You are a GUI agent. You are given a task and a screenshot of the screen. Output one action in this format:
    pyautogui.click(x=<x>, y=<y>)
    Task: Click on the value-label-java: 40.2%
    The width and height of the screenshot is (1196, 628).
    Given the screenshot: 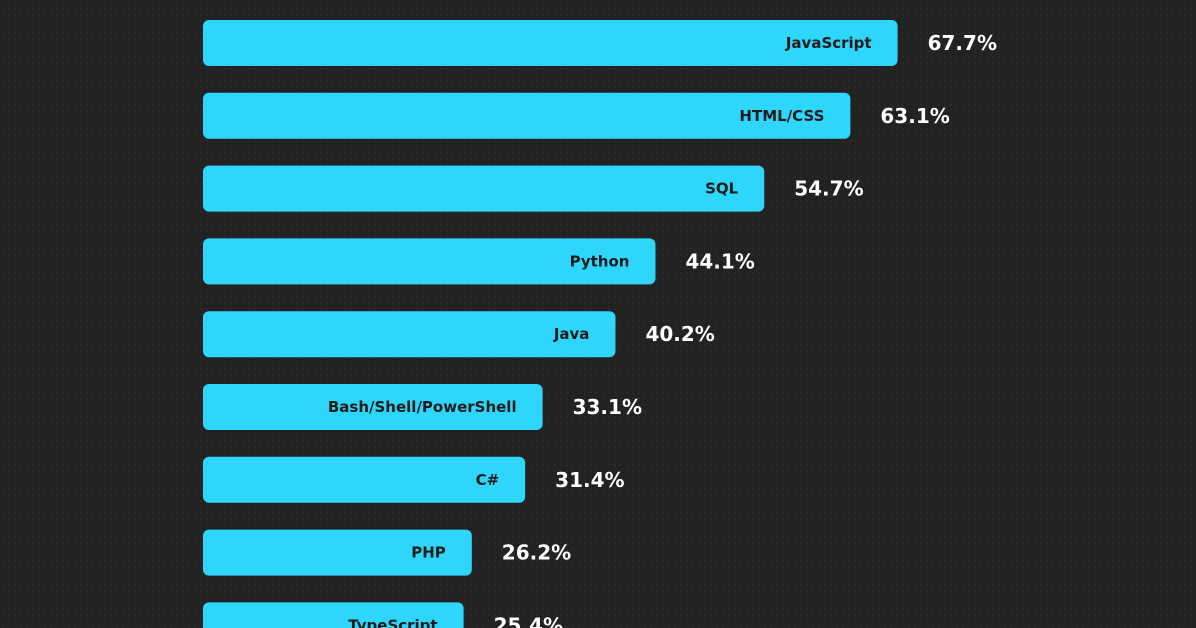 What is the action you would take?
    pyautogui.click(x=679, y=334)
    